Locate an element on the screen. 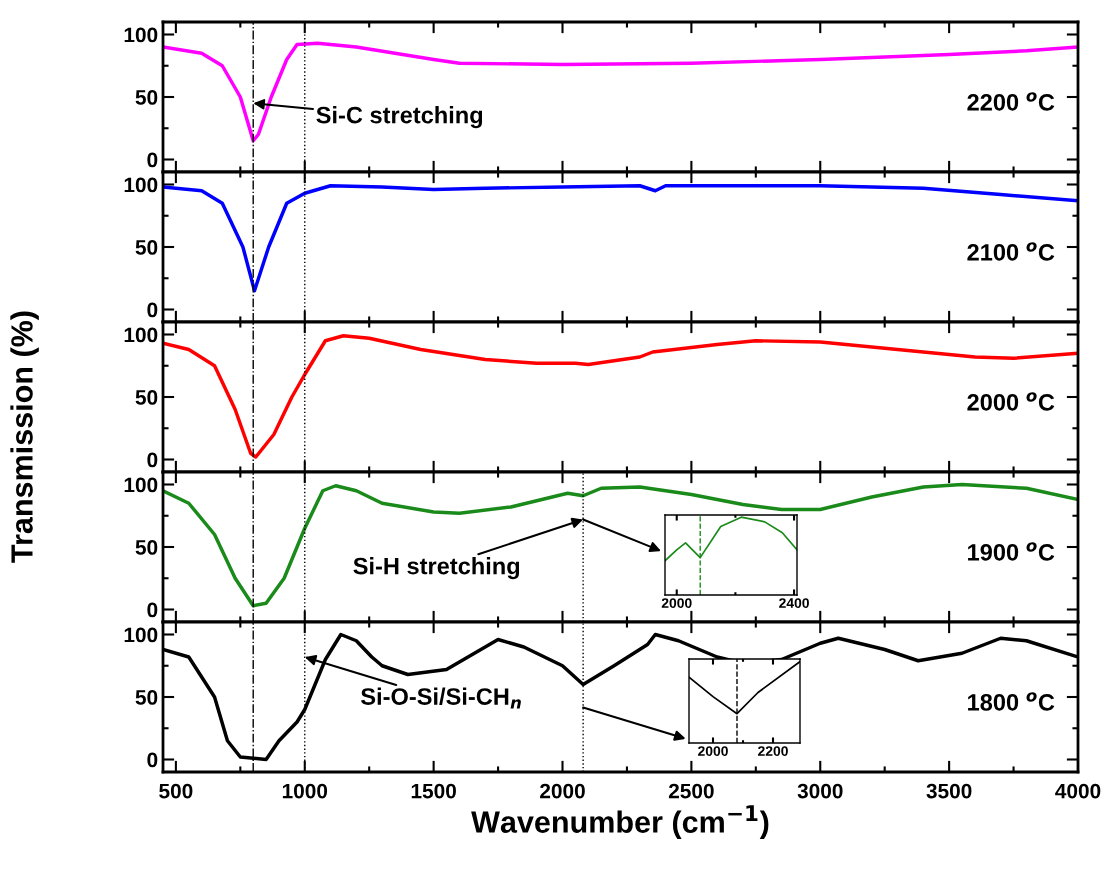  y-axis-title: Transmission (%) is located at coordinates (24, 437).